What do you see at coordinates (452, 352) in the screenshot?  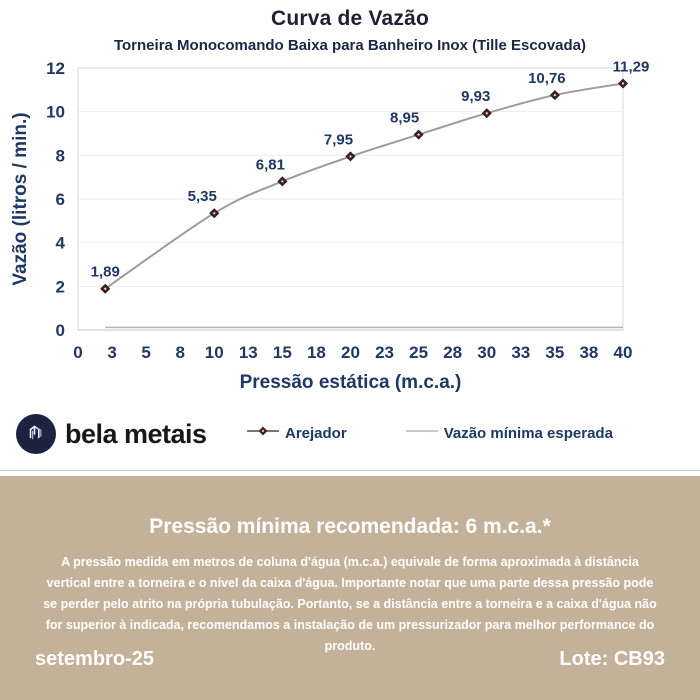 I see `svg-text: 28` at bounding box center [452, 352].